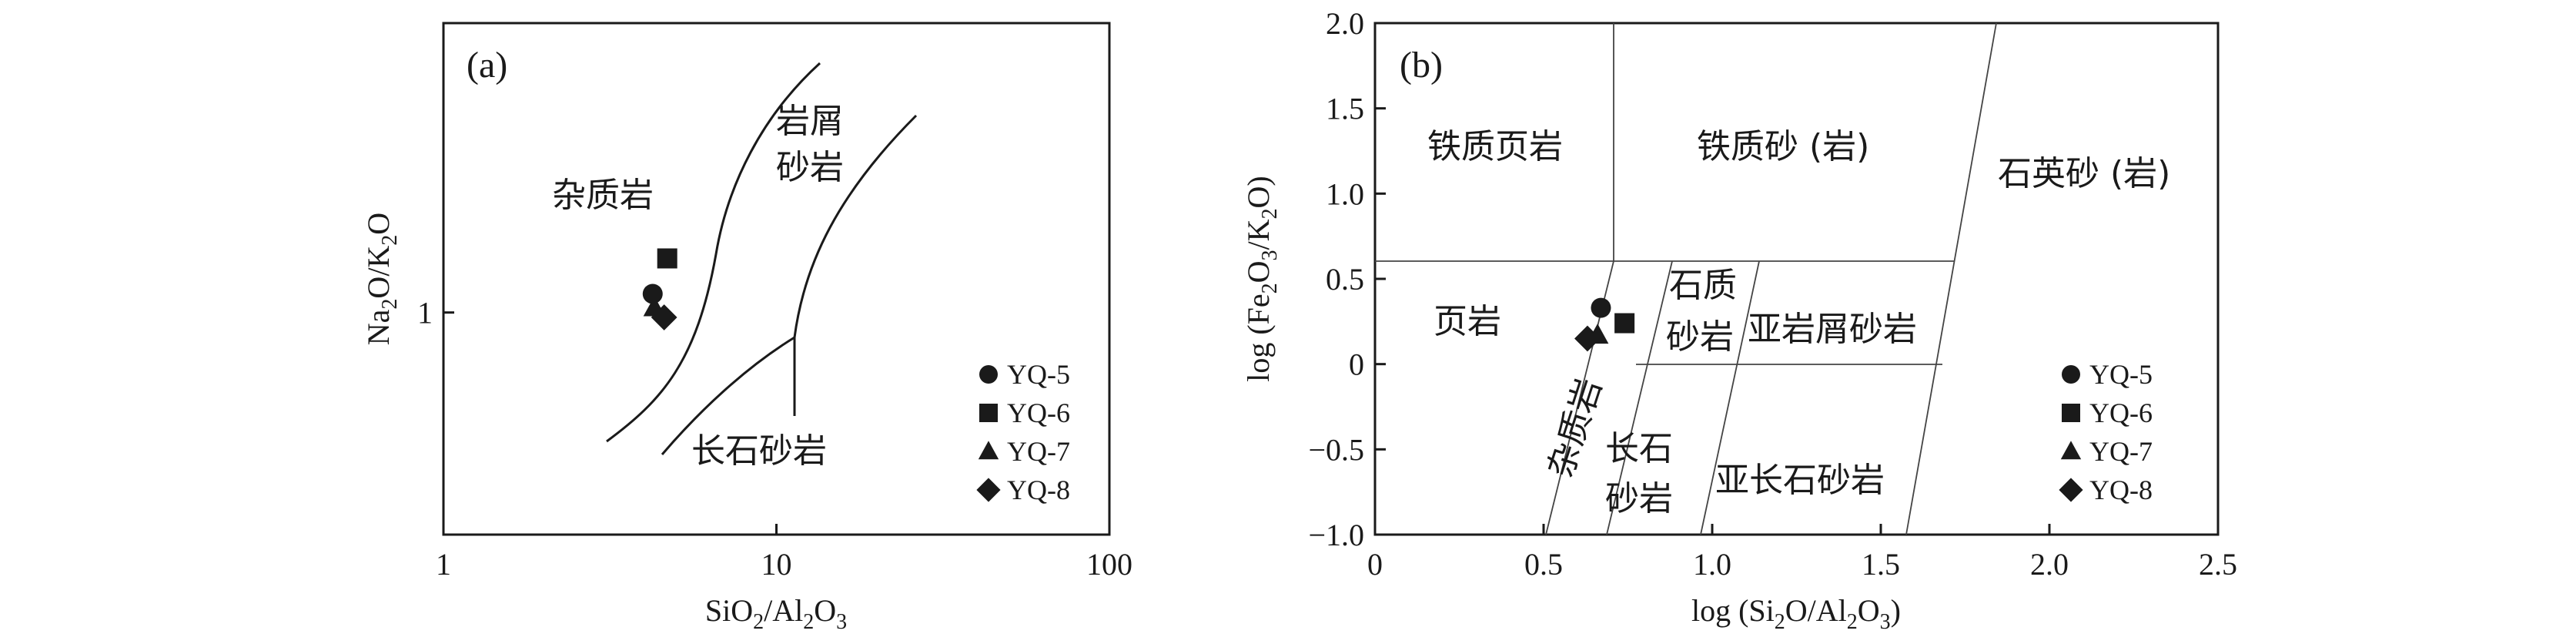  I want to click on panel-b-region-shayan: 砂岩, so click(1700, 337).